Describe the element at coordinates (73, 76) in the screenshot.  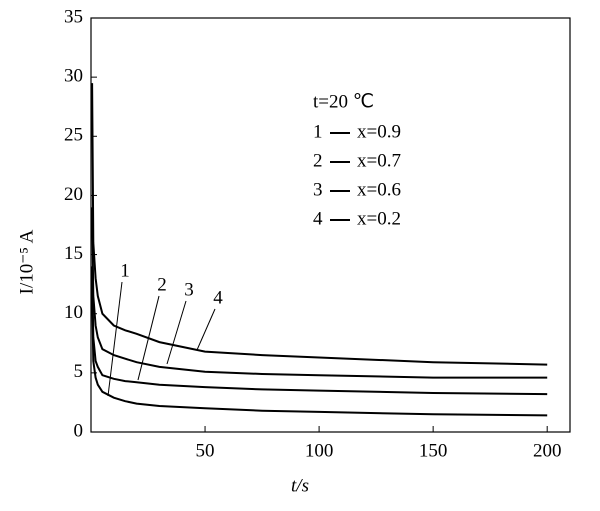
I see `y-tick-label: 30` at that location.